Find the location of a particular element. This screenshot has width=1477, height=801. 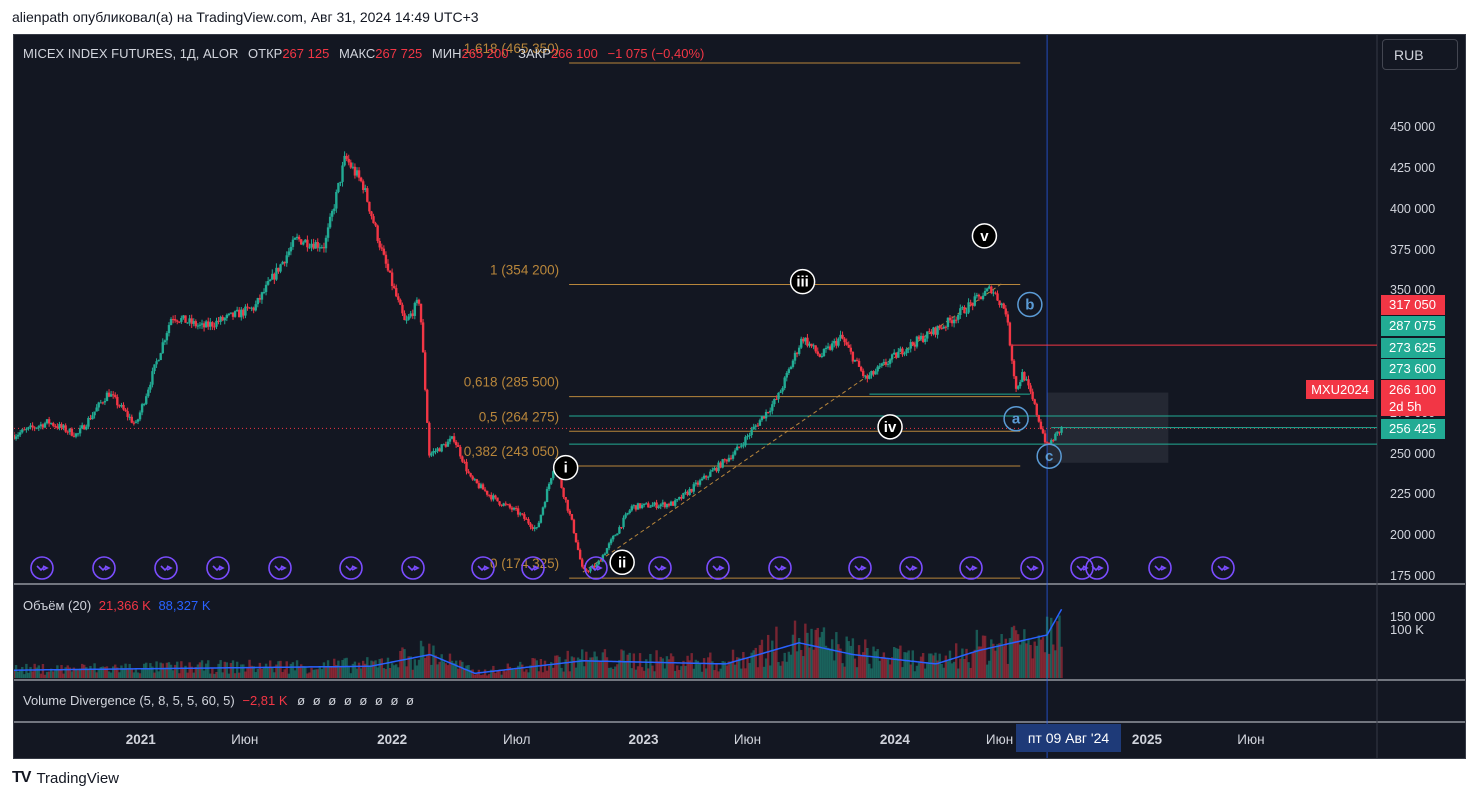

price-tag: 287 075 is located at coordinates (1413, 326).